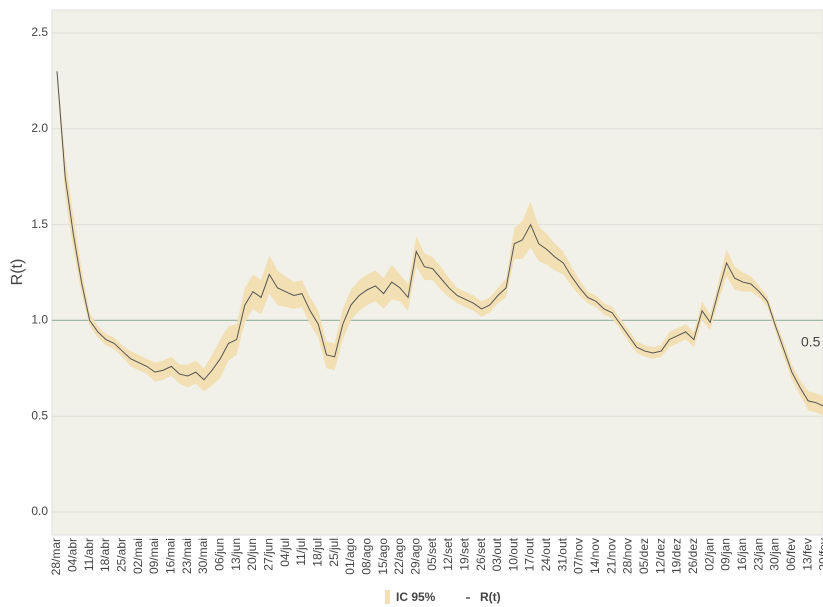 The width and height of the screenshot is (823, 607). I want to click on x-tick-label: 13/fev, so click(807, 554).